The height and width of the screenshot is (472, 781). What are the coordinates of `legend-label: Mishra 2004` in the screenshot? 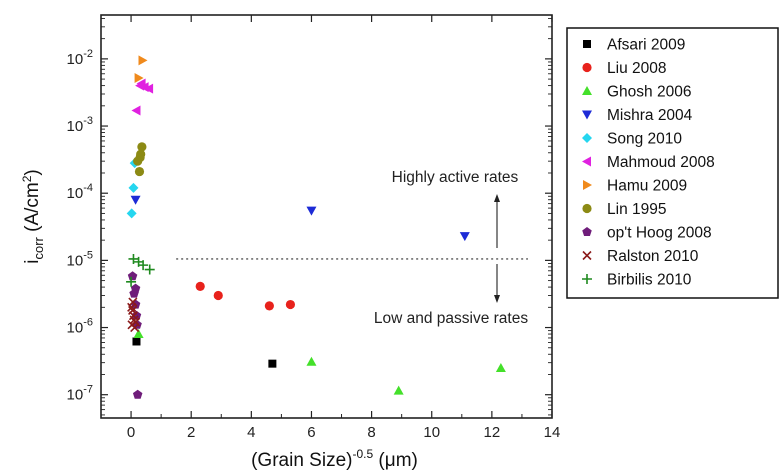 It's located at (650, 115).